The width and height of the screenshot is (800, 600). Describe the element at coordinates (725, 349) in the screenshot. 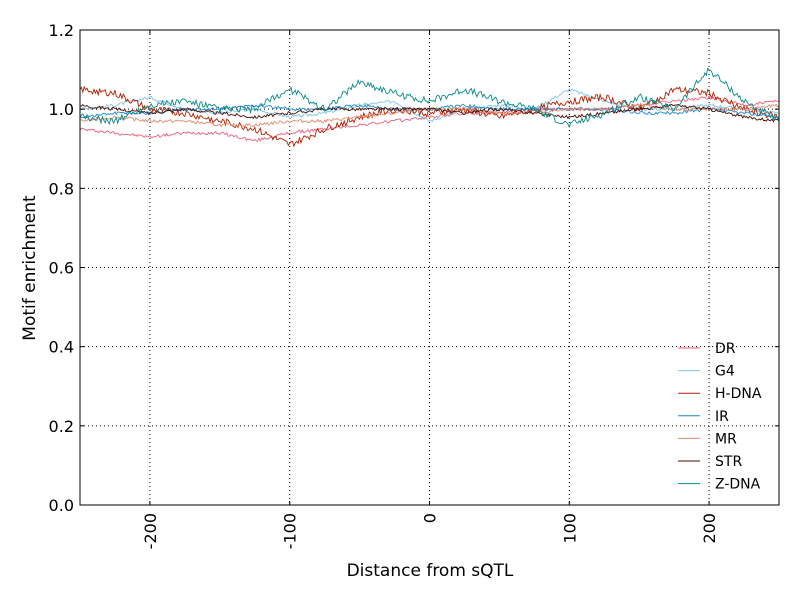

I see `legend-label-dr: DR` at that location.